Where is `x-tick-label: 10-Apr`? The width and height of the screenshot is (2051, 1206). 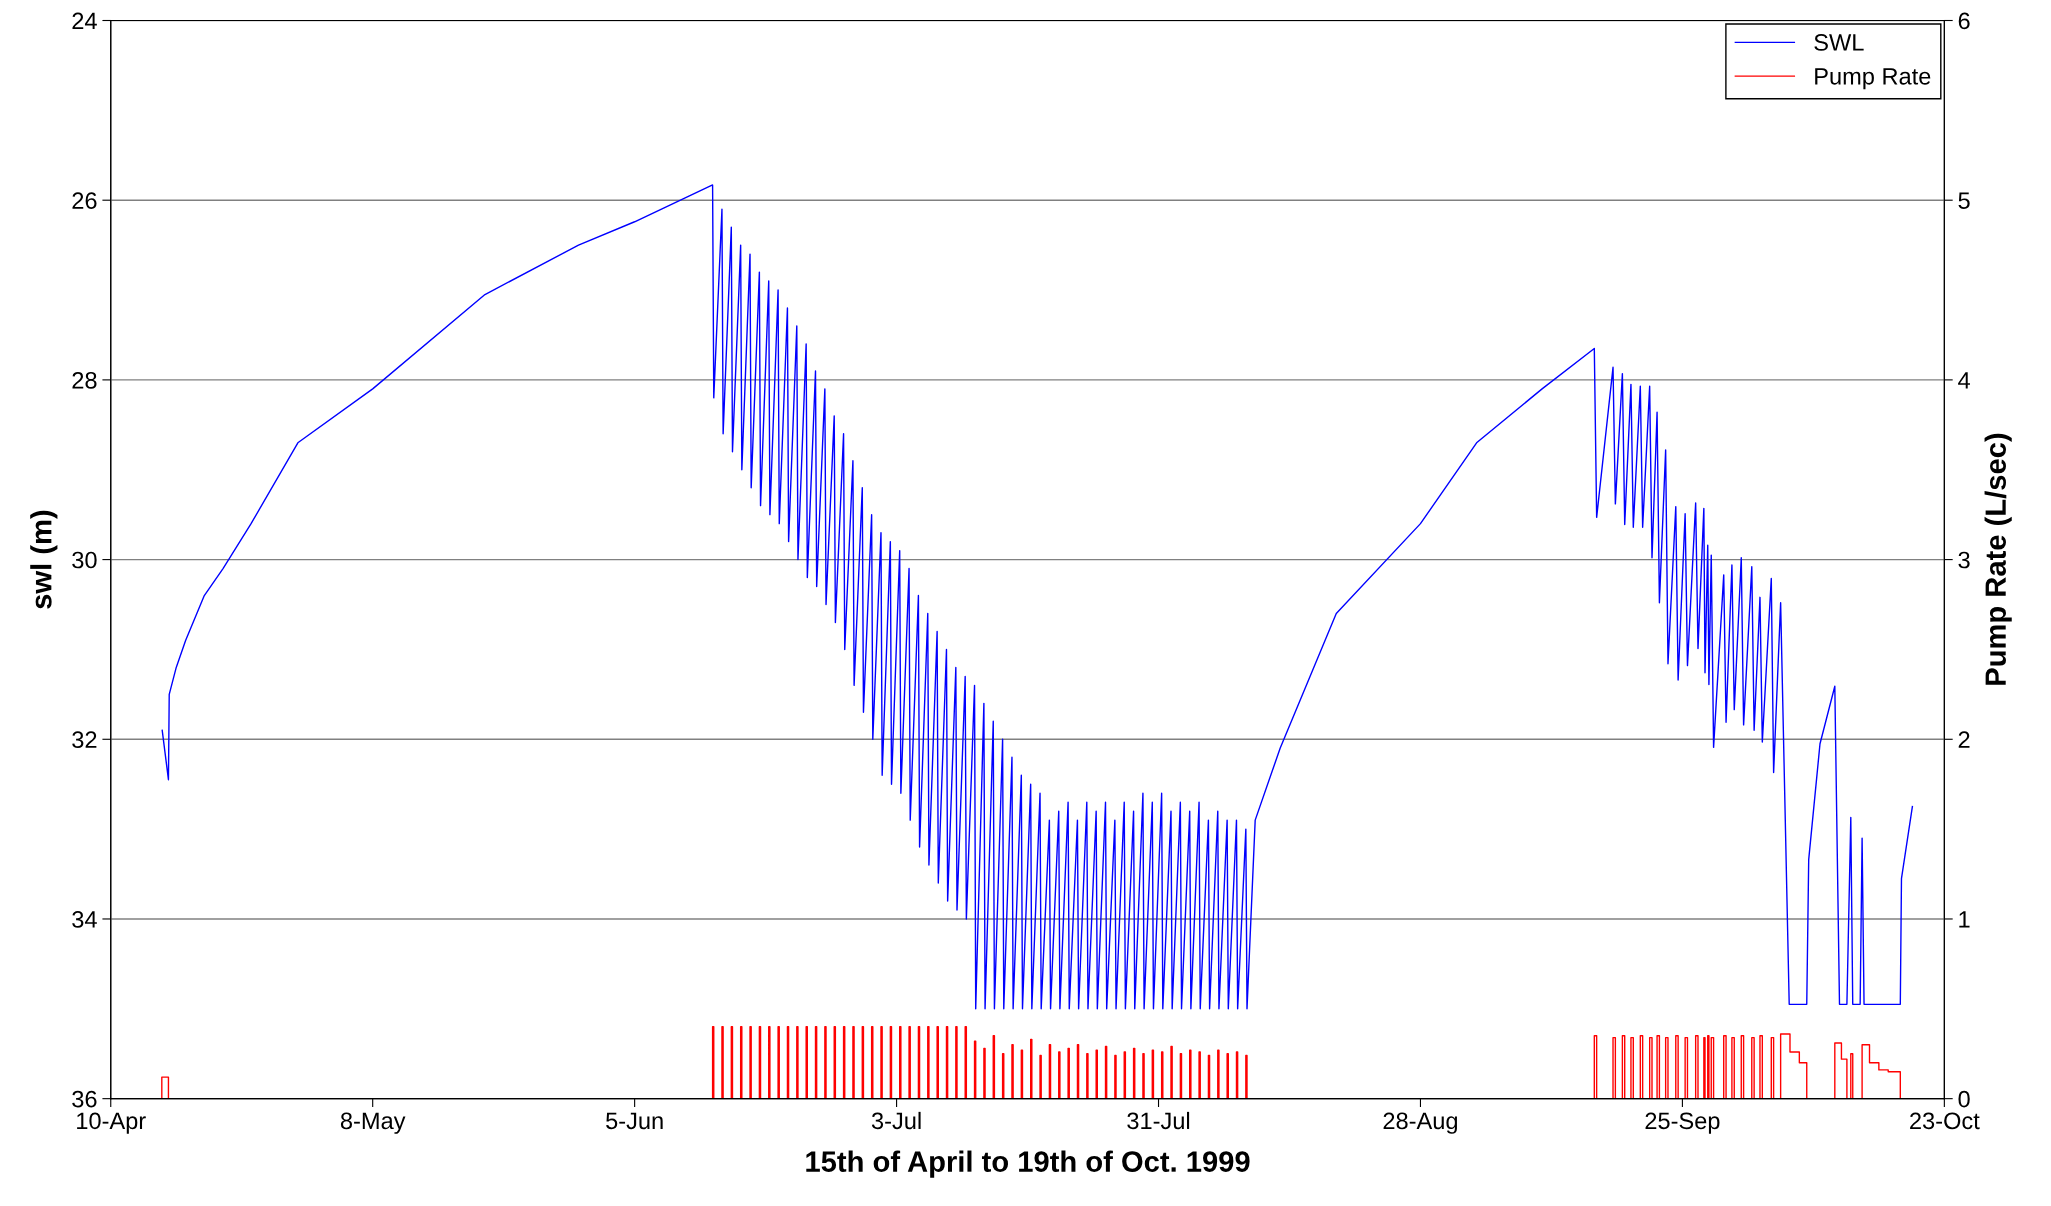 x-tick-label: 10-Apr is located at coordinates (111, 1123).